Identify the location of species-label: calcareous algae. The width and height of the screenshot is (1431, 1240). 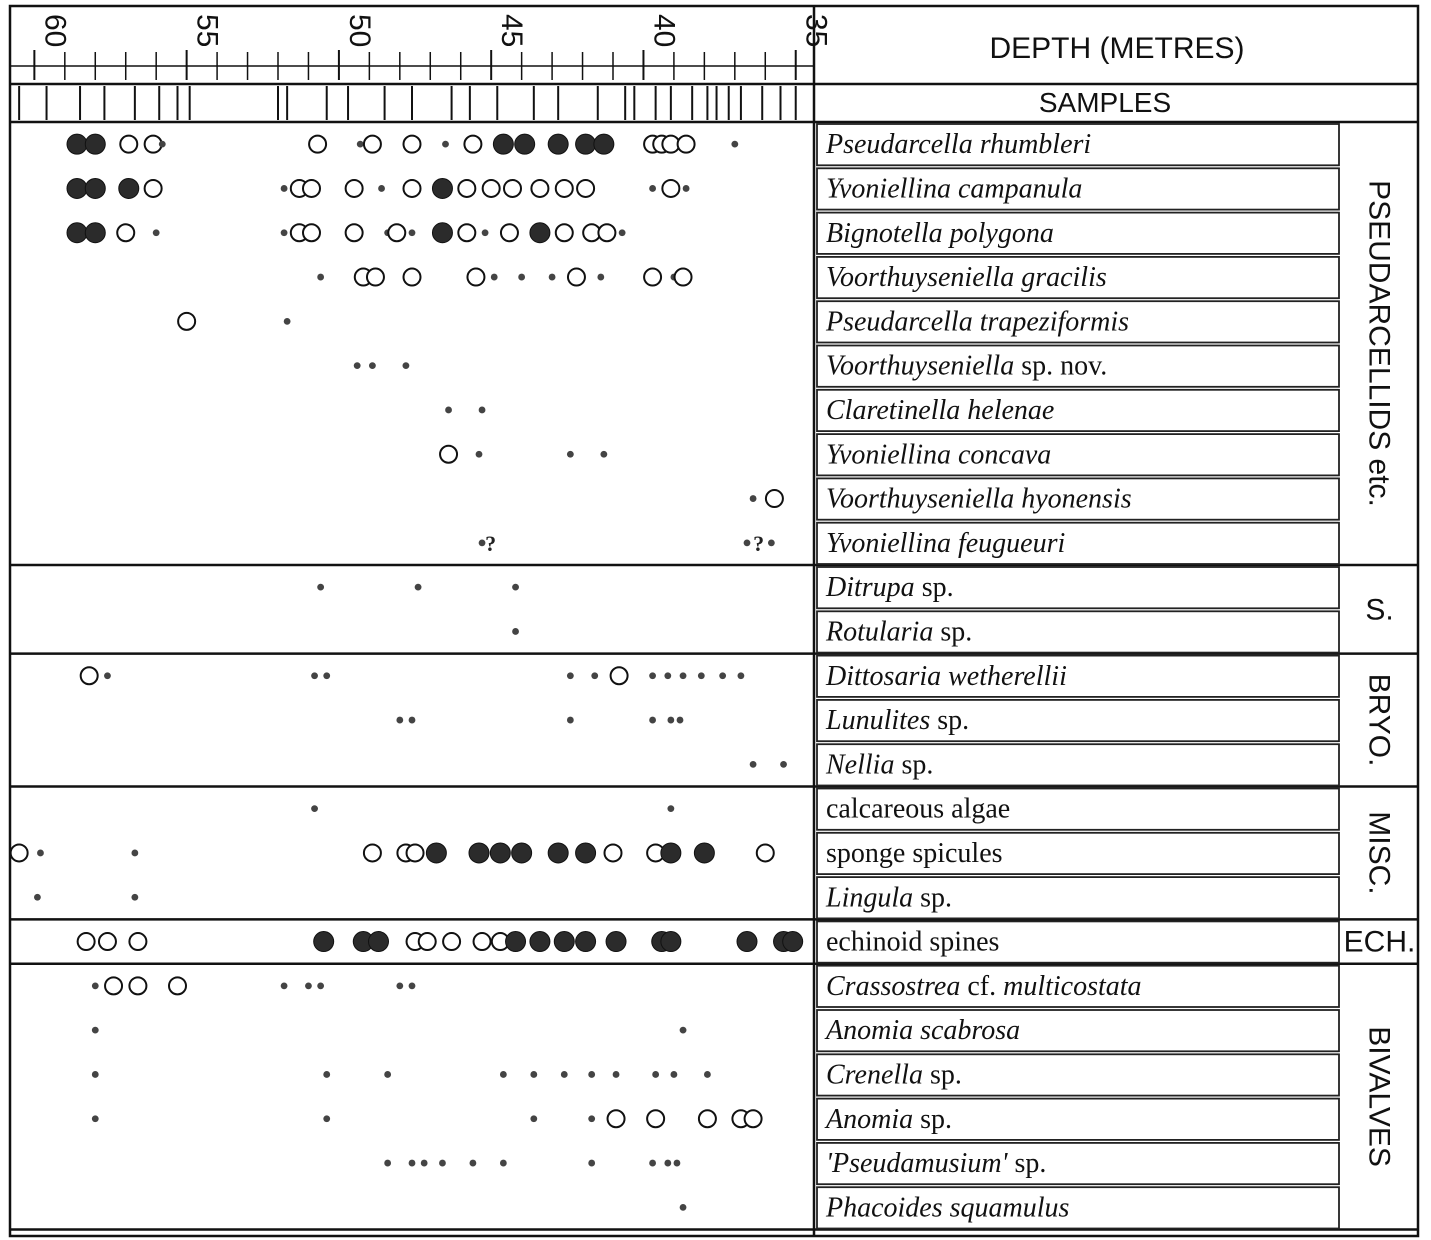
(918, 809).